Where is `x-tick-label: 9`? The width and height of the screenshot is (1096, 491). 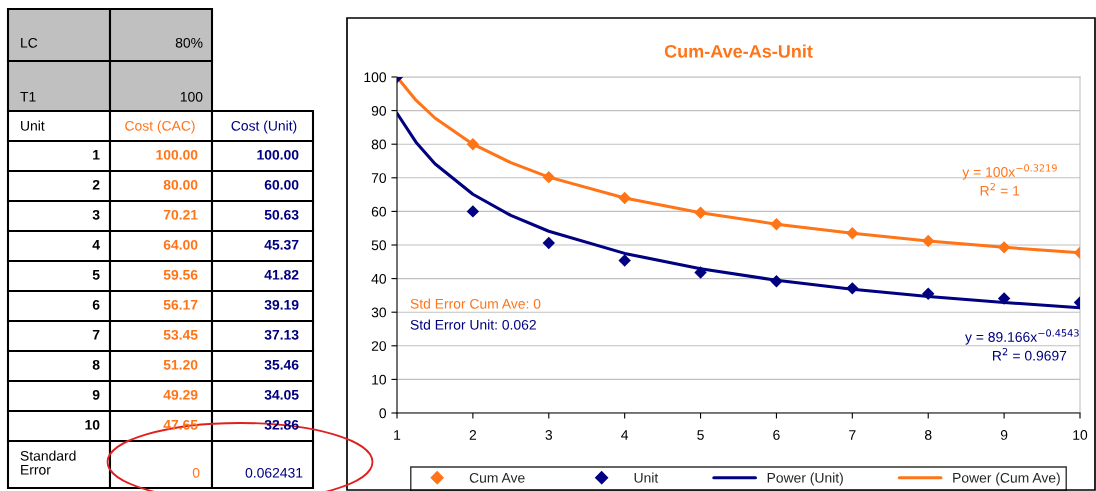
x-tick-label: 9 is located at coordinates (1004, 435).